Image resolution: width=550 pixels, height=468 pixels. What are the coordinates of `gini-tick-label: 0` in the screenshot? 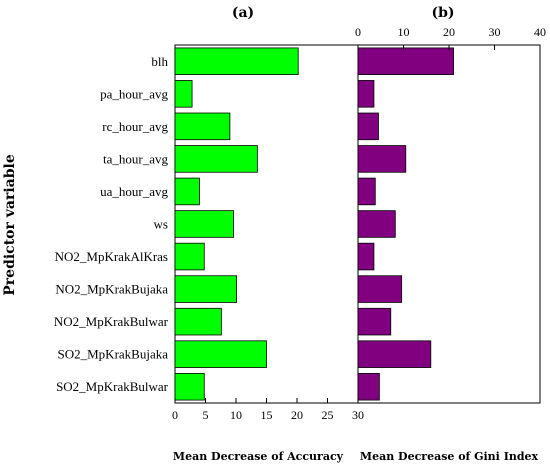 It's located at (358, 32).